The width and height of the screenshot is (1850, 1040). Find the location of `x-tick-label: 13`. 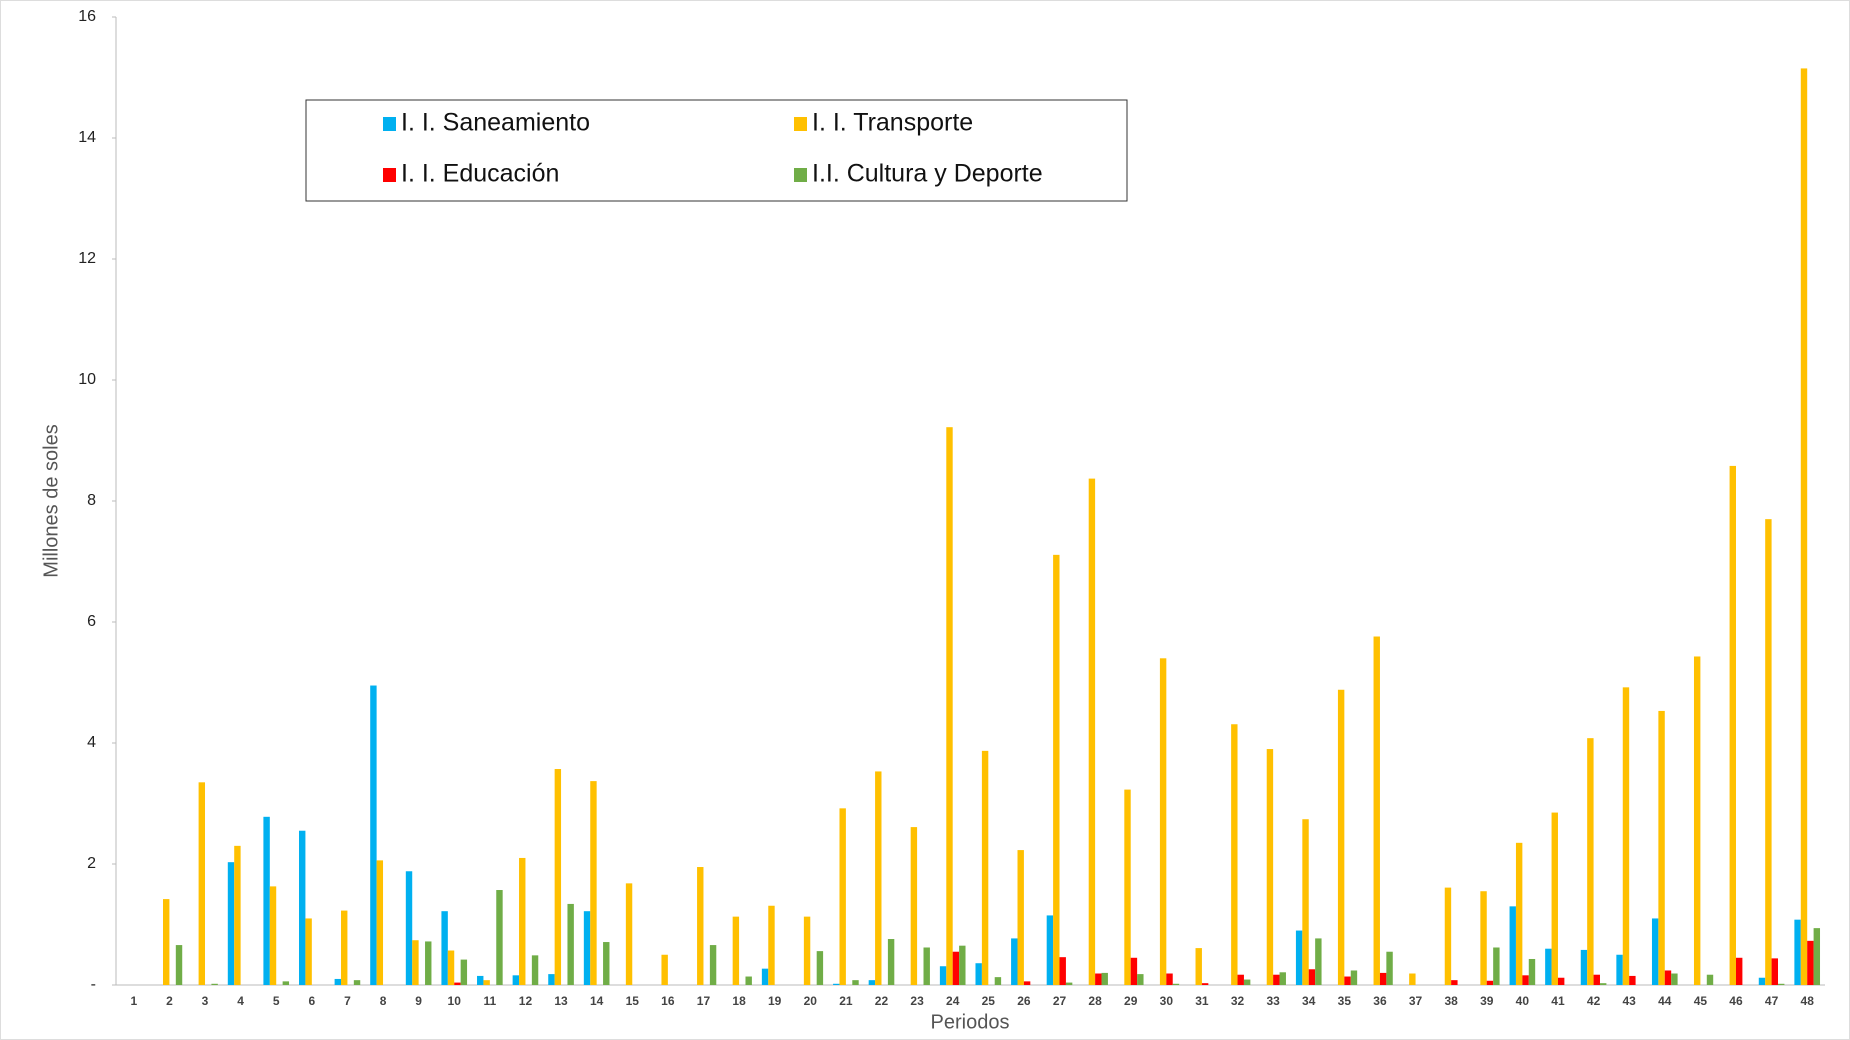

x-tick-label: 13 is located at coordinates (561, 1001).